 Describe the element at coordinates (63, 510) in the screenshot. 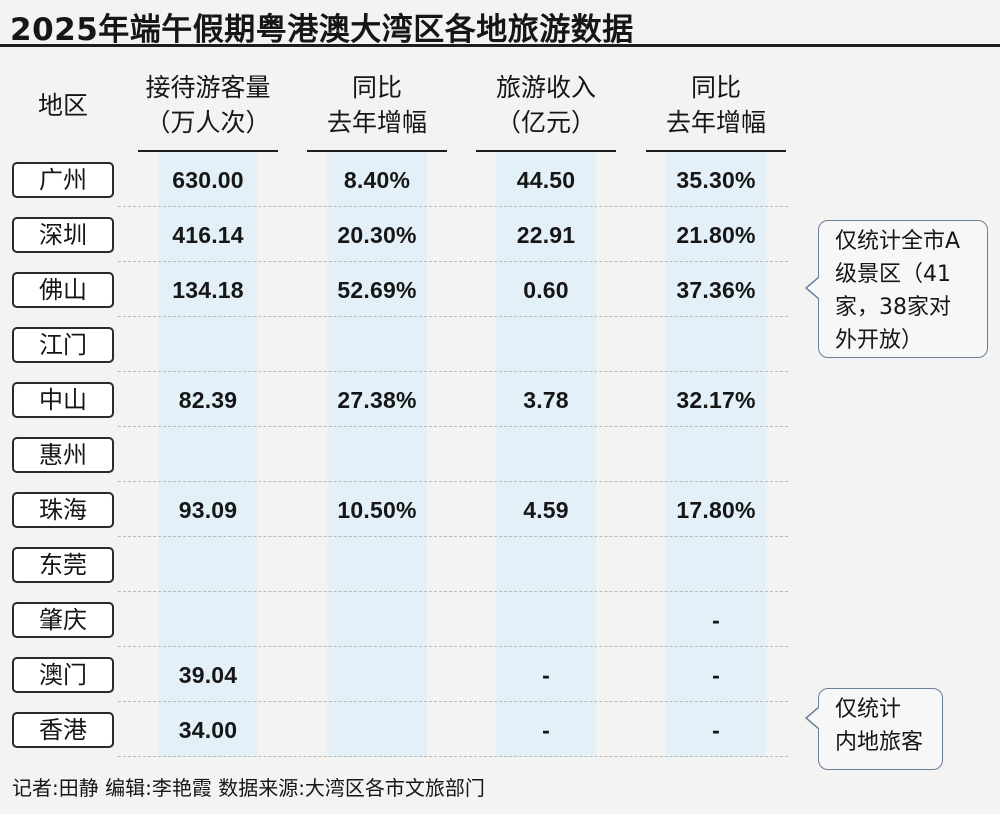

I see `region-label: 珠海` at that location.